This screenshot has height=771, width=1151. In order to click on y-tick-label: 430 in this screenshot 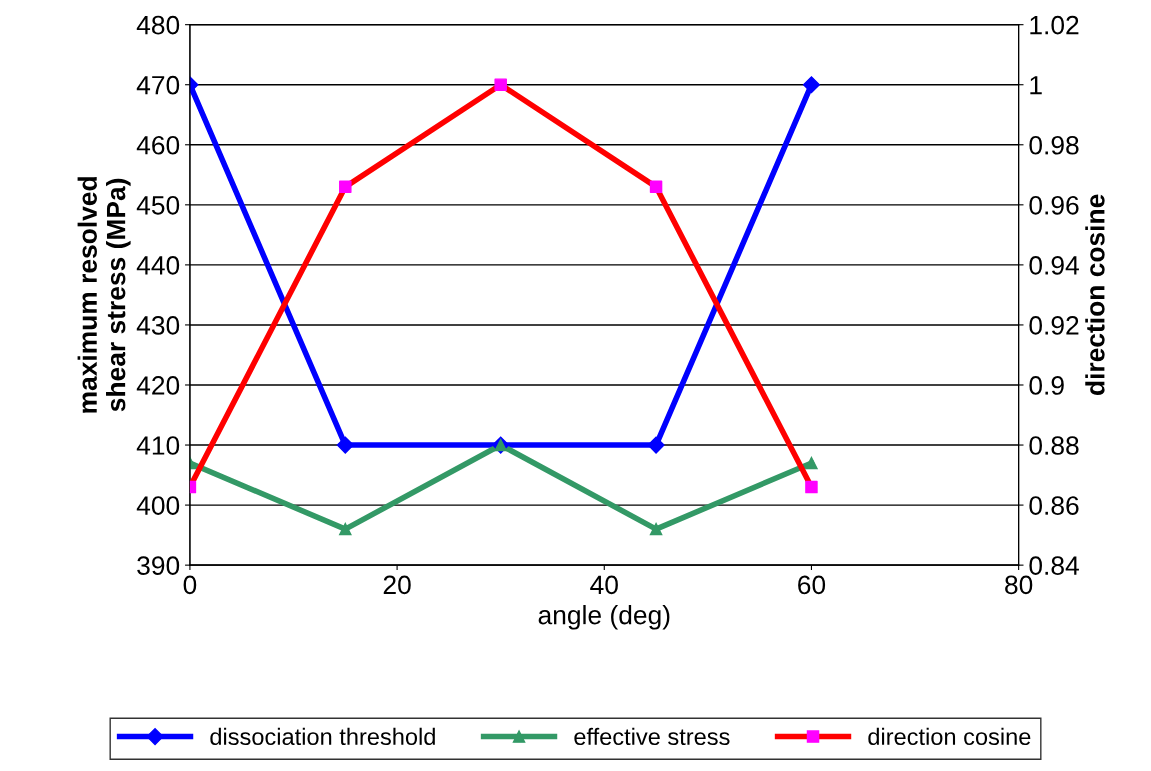, I will do `click(158, 325)`.